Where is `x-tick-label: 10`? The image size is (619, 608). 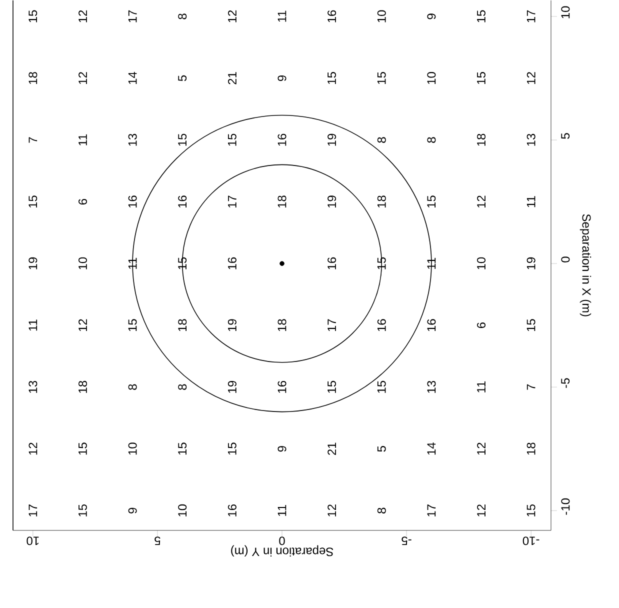 x-tick-label: 10 is located at coordinates (32, 540).